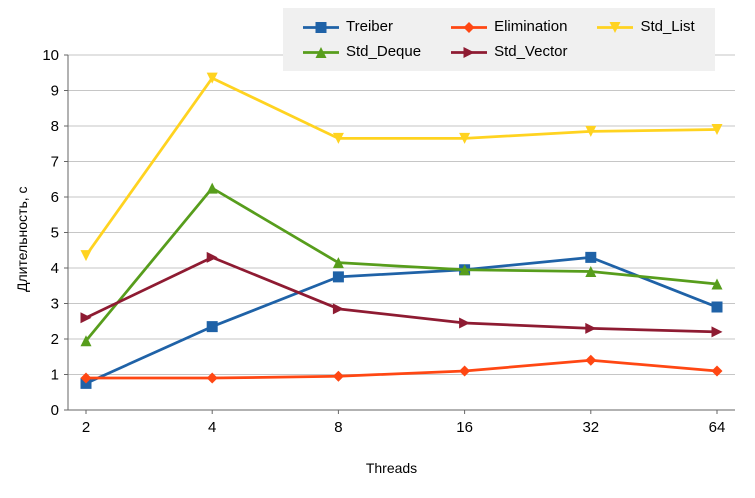  I want to click on legend-label: Std_Deque, so click(384, 51).